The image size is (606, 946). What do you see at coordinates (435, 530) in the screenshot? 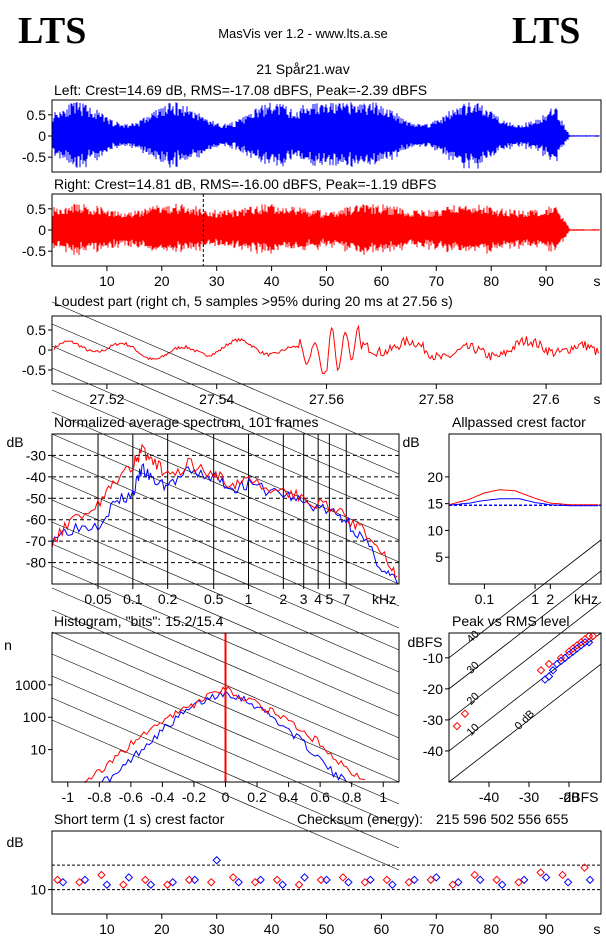
I see `allpass-ytick-label: 10` at bounding box center [435, 530].